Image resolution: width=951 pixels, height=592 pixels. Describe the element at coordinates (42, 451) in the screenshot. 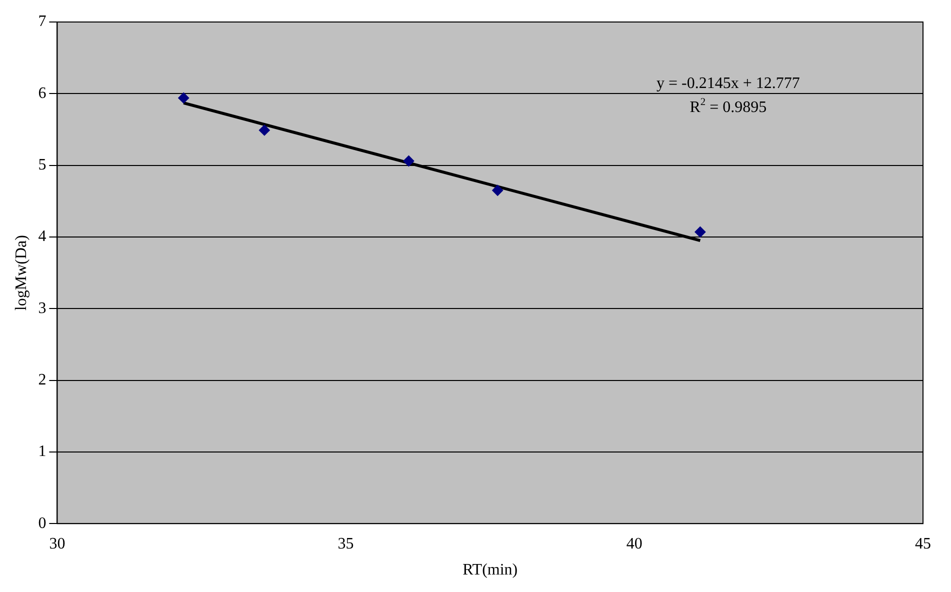

I see `y-tick-label: 1` at that location.